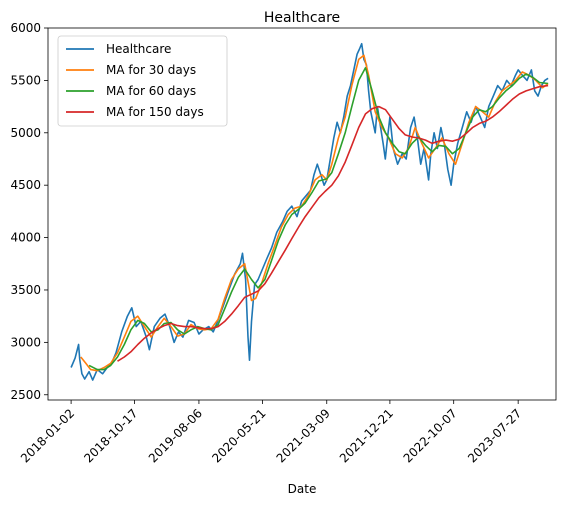  I want to click on x-tick-label: 2022-10-07, so click(430, 435).